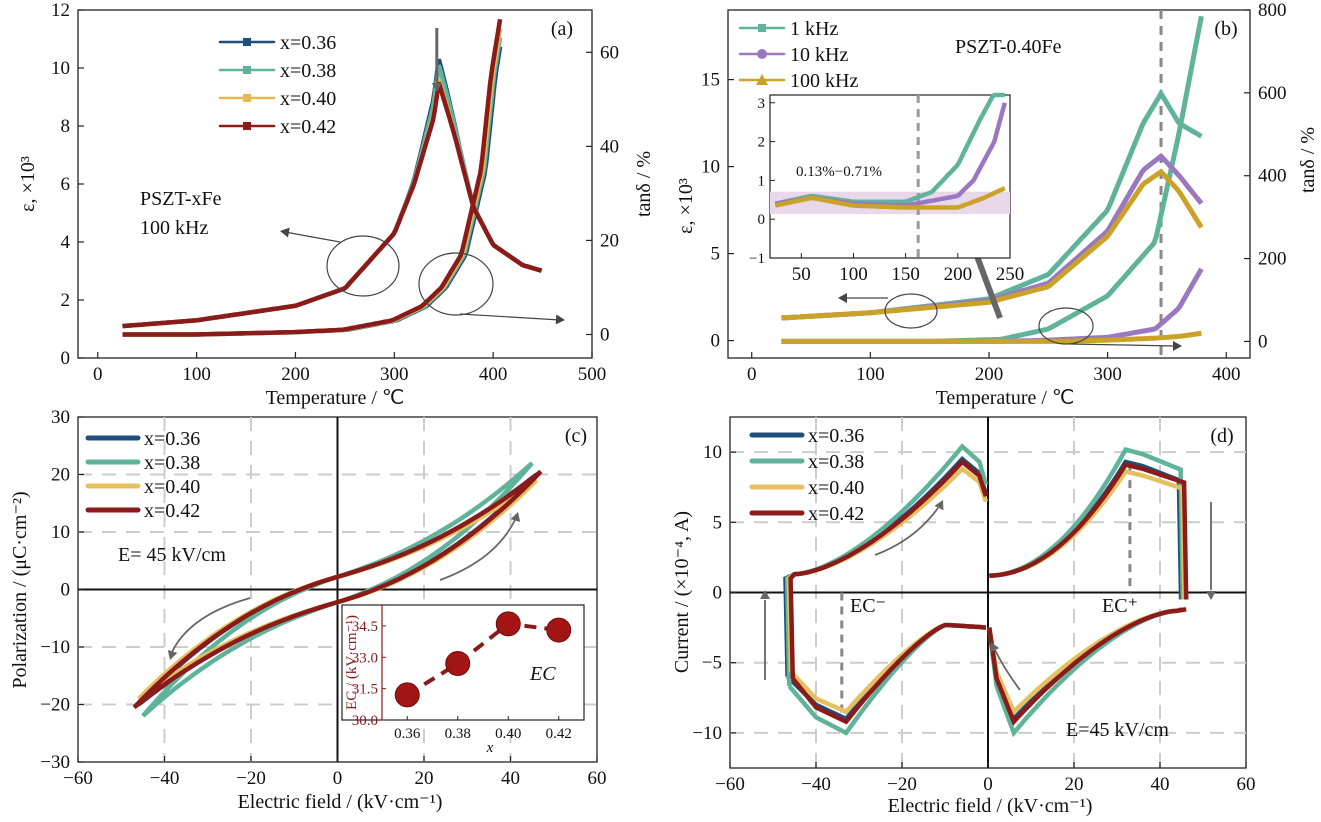 Image resolution: width=1321 pixels, height=822 pixels. Describe the element at coordinates (562, 29) in the screenshot. I see `a-panel-tag: (a)` at that location.